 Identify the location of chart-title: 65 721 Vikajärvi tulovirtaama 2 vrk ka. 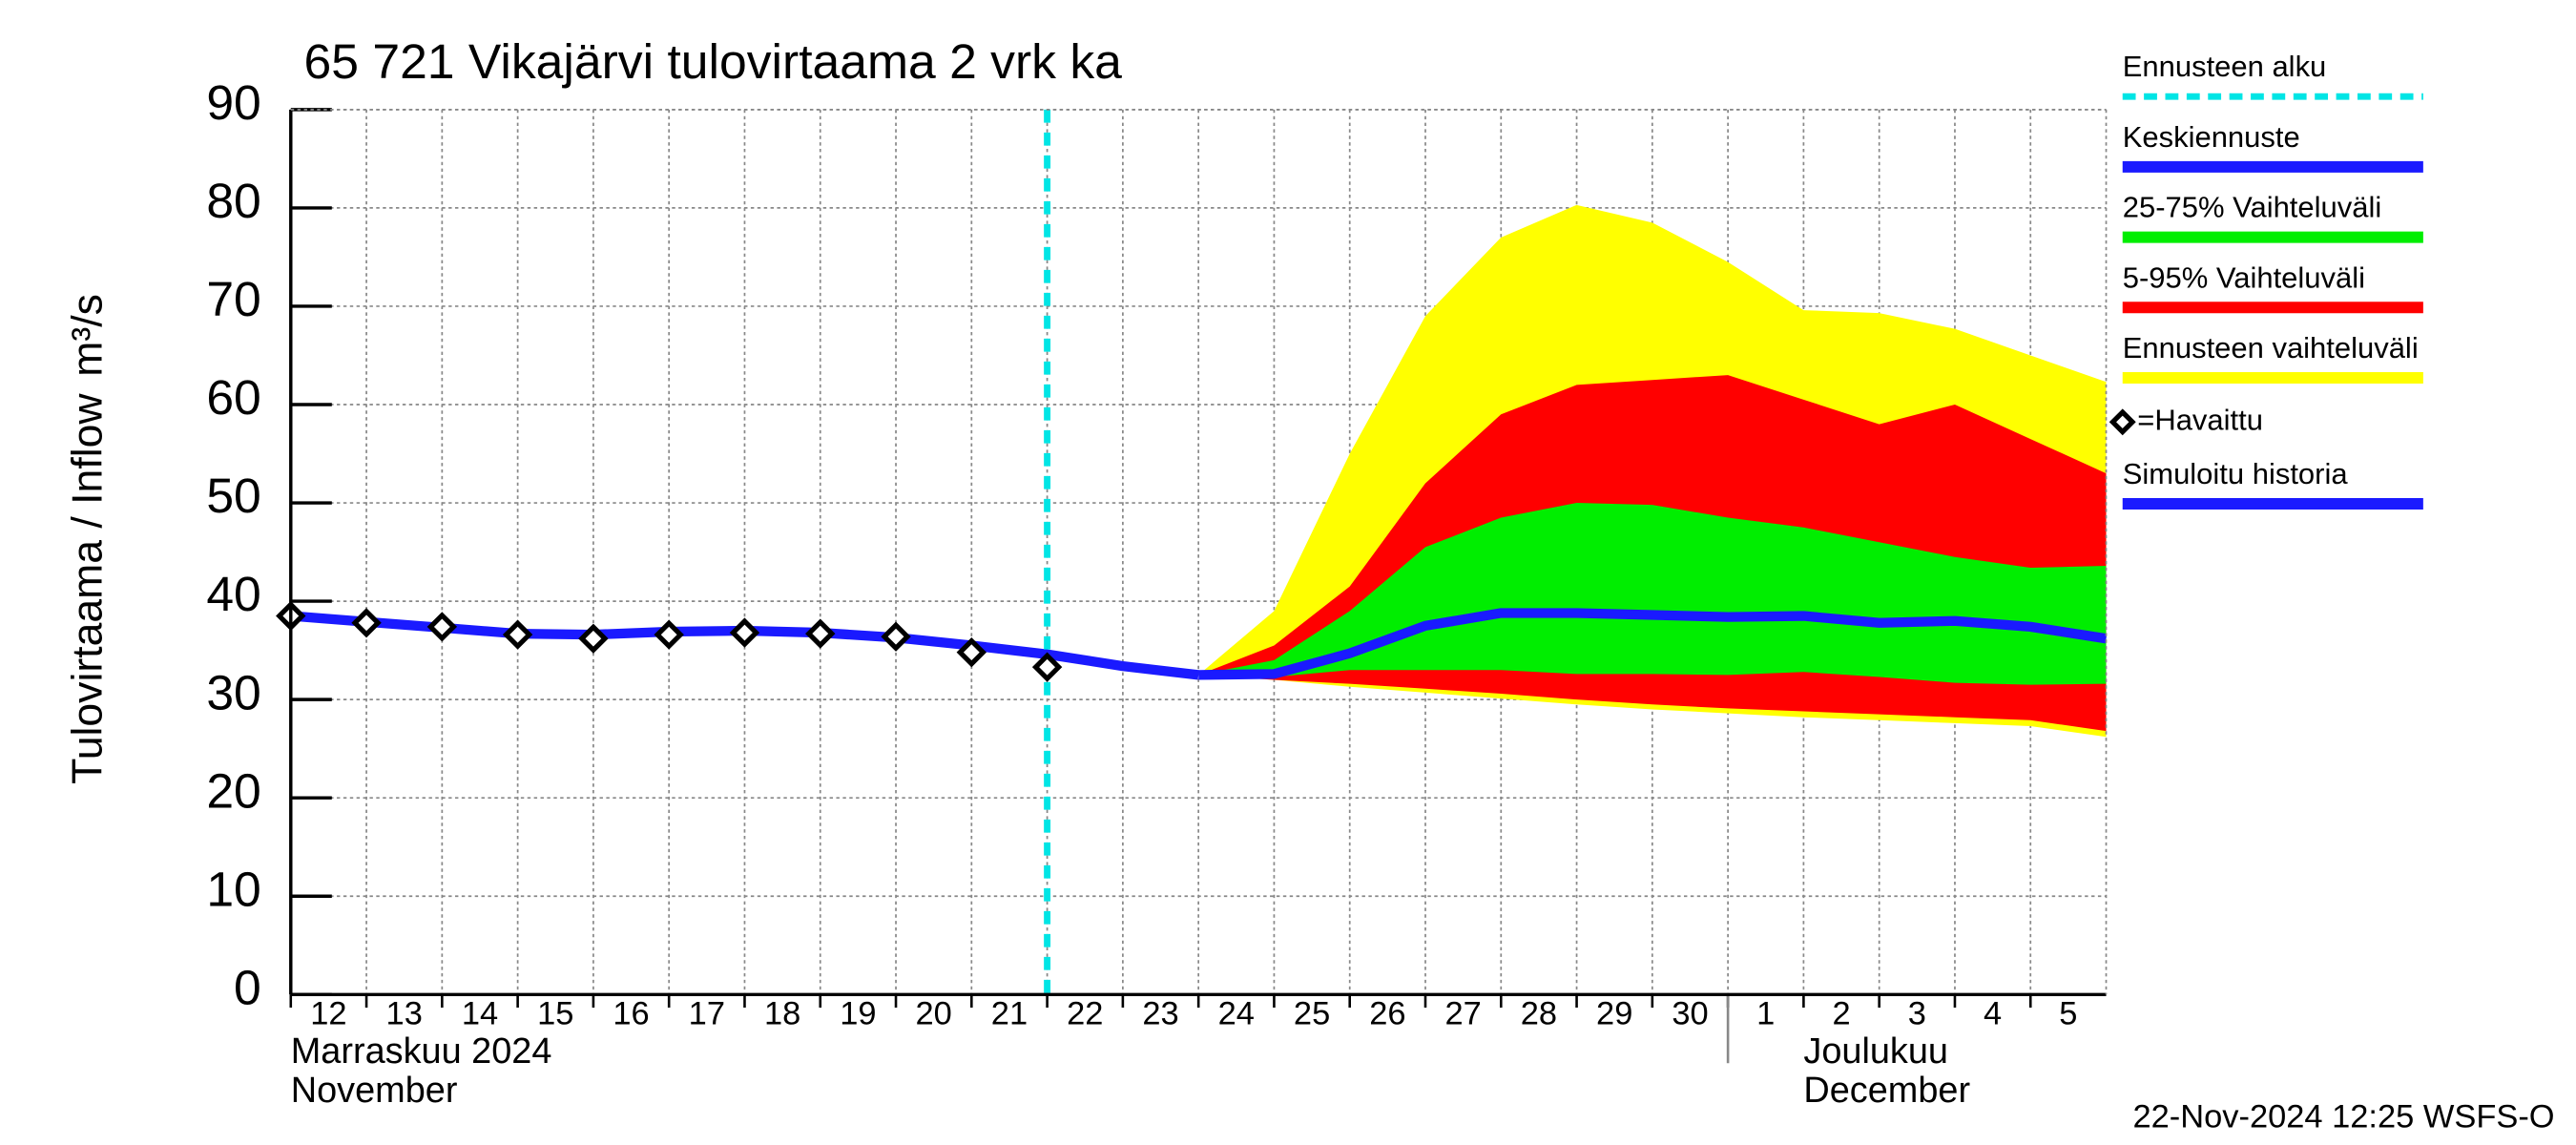
(713, 61).